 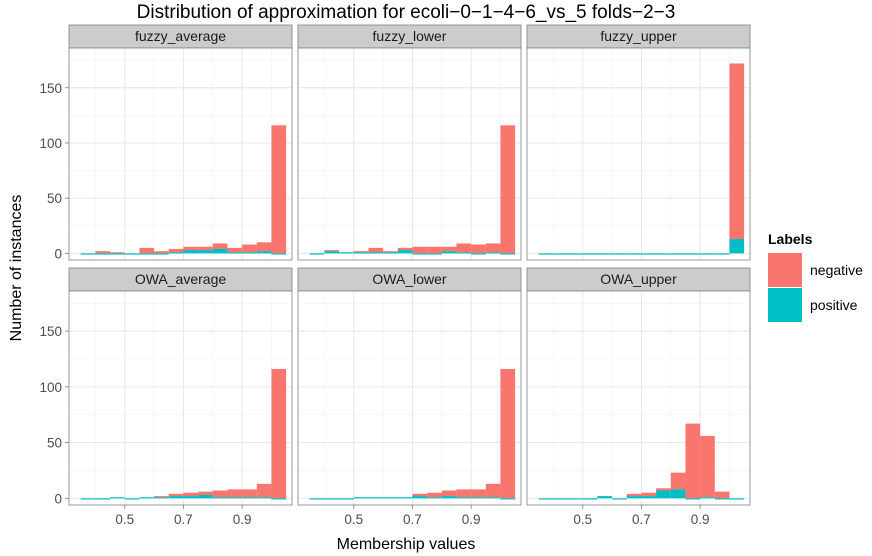 I want to click on facet-panel: OWA_average, so click(x=180, y=386).